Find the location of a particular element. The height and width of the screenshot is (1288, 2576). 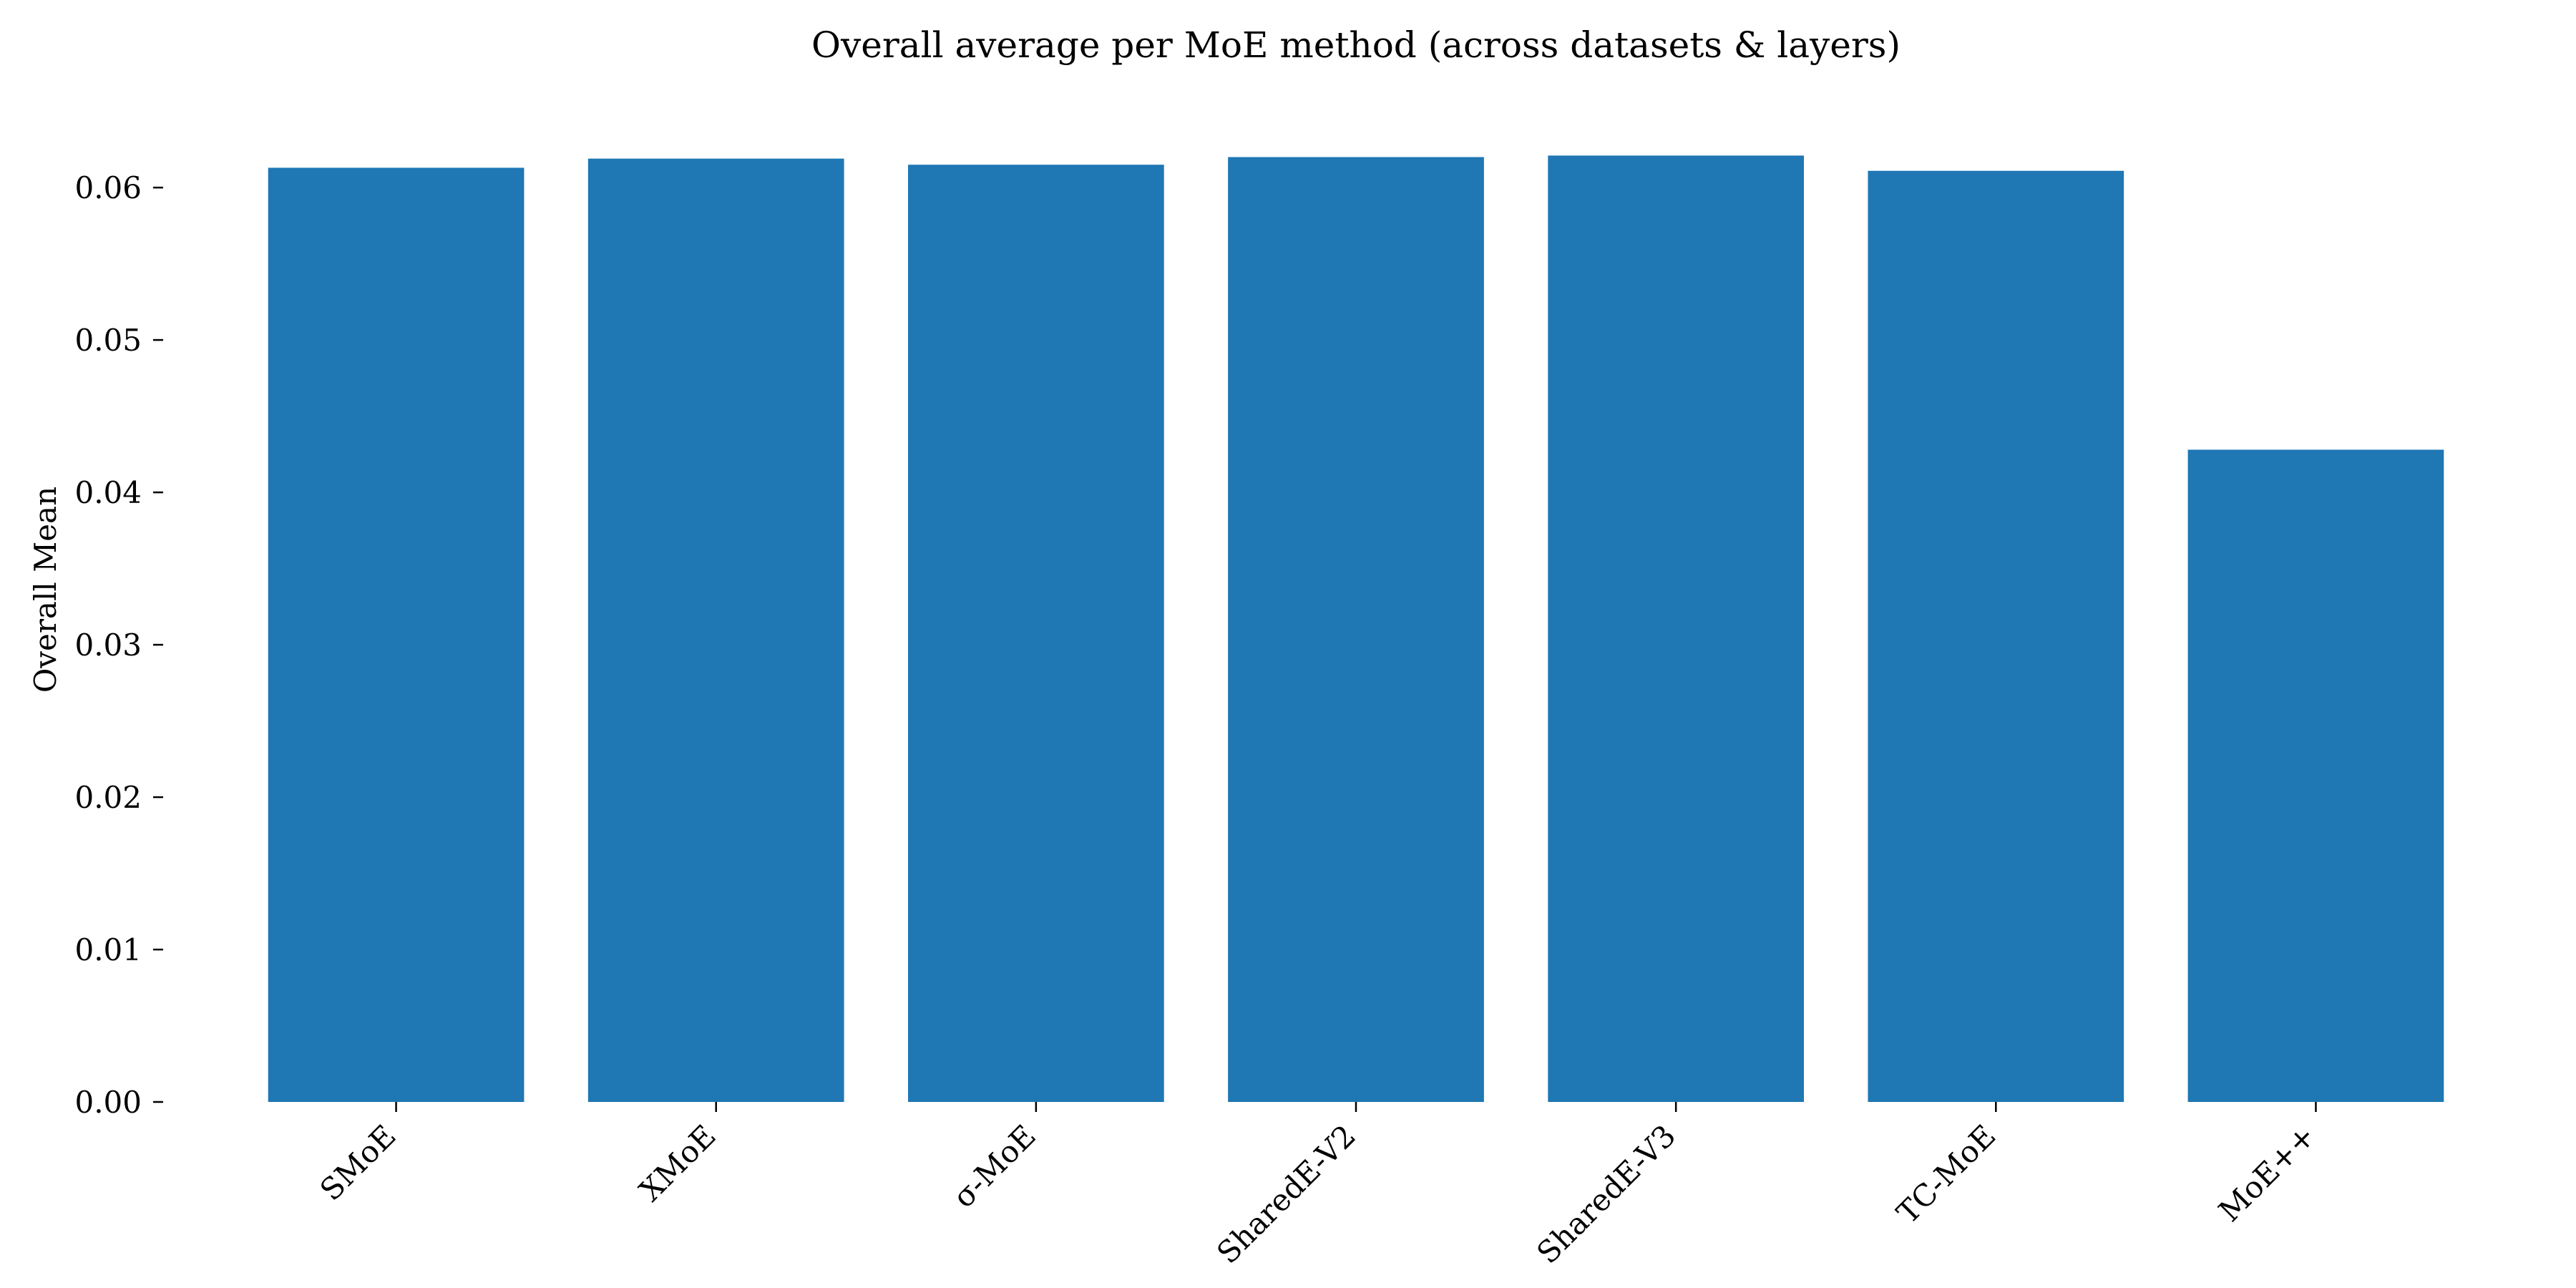

bar-tc-moe is located at coordinates (1996, 636).